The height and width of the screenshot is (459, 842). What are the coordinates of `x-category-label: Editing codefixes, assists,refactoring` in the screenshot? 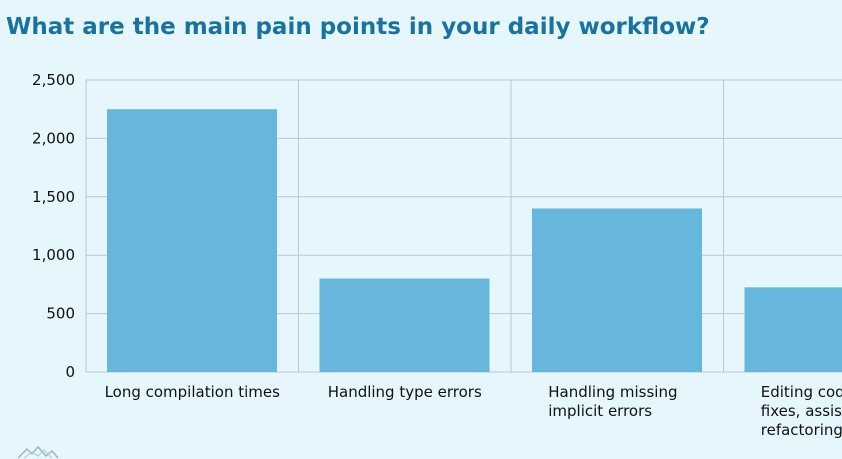 It's located at (801, 411).